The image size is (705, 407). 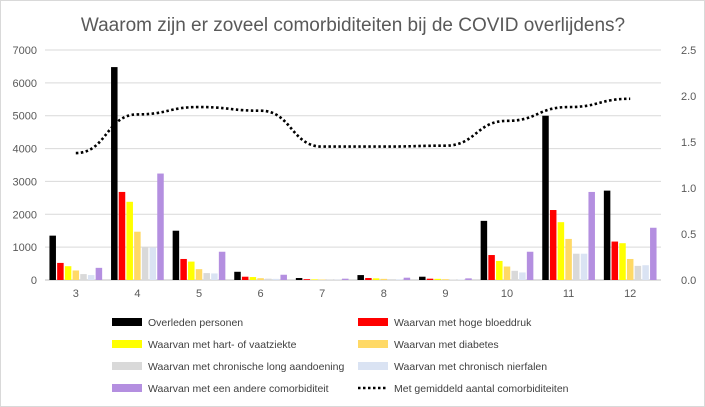 What do you see at coordinates (688, 51) in the screenshot?
I see `y2-tick-label: 2.5` at bounding box center [688, 51].